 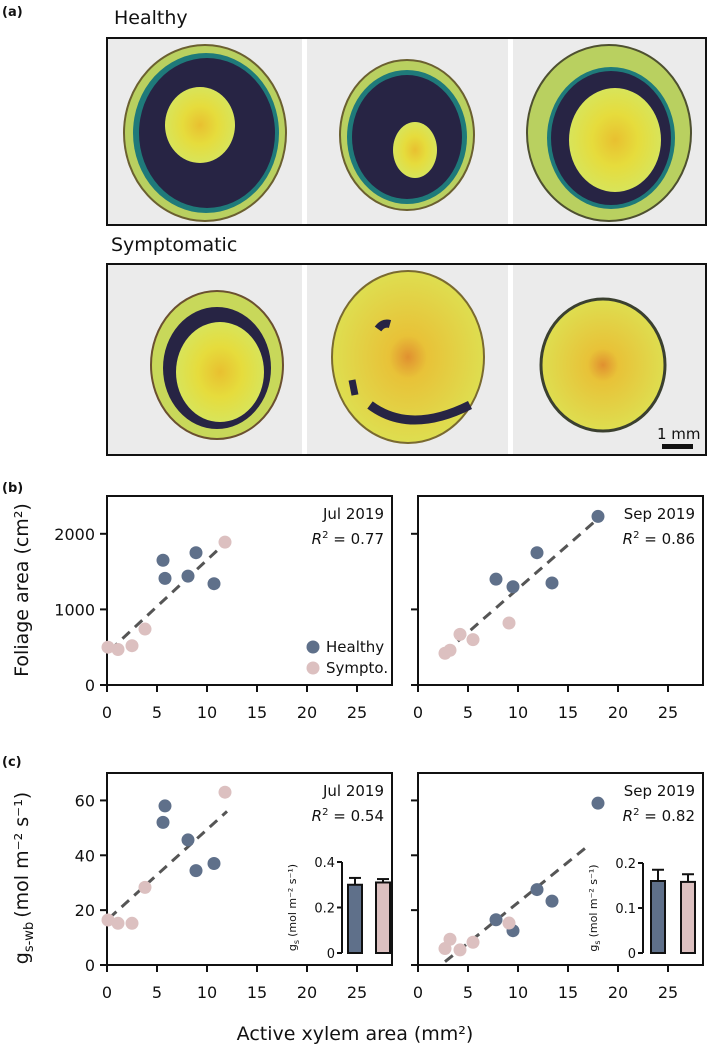 I want to click on r-squared-value: = 0.54, so click(x=356, y=816).